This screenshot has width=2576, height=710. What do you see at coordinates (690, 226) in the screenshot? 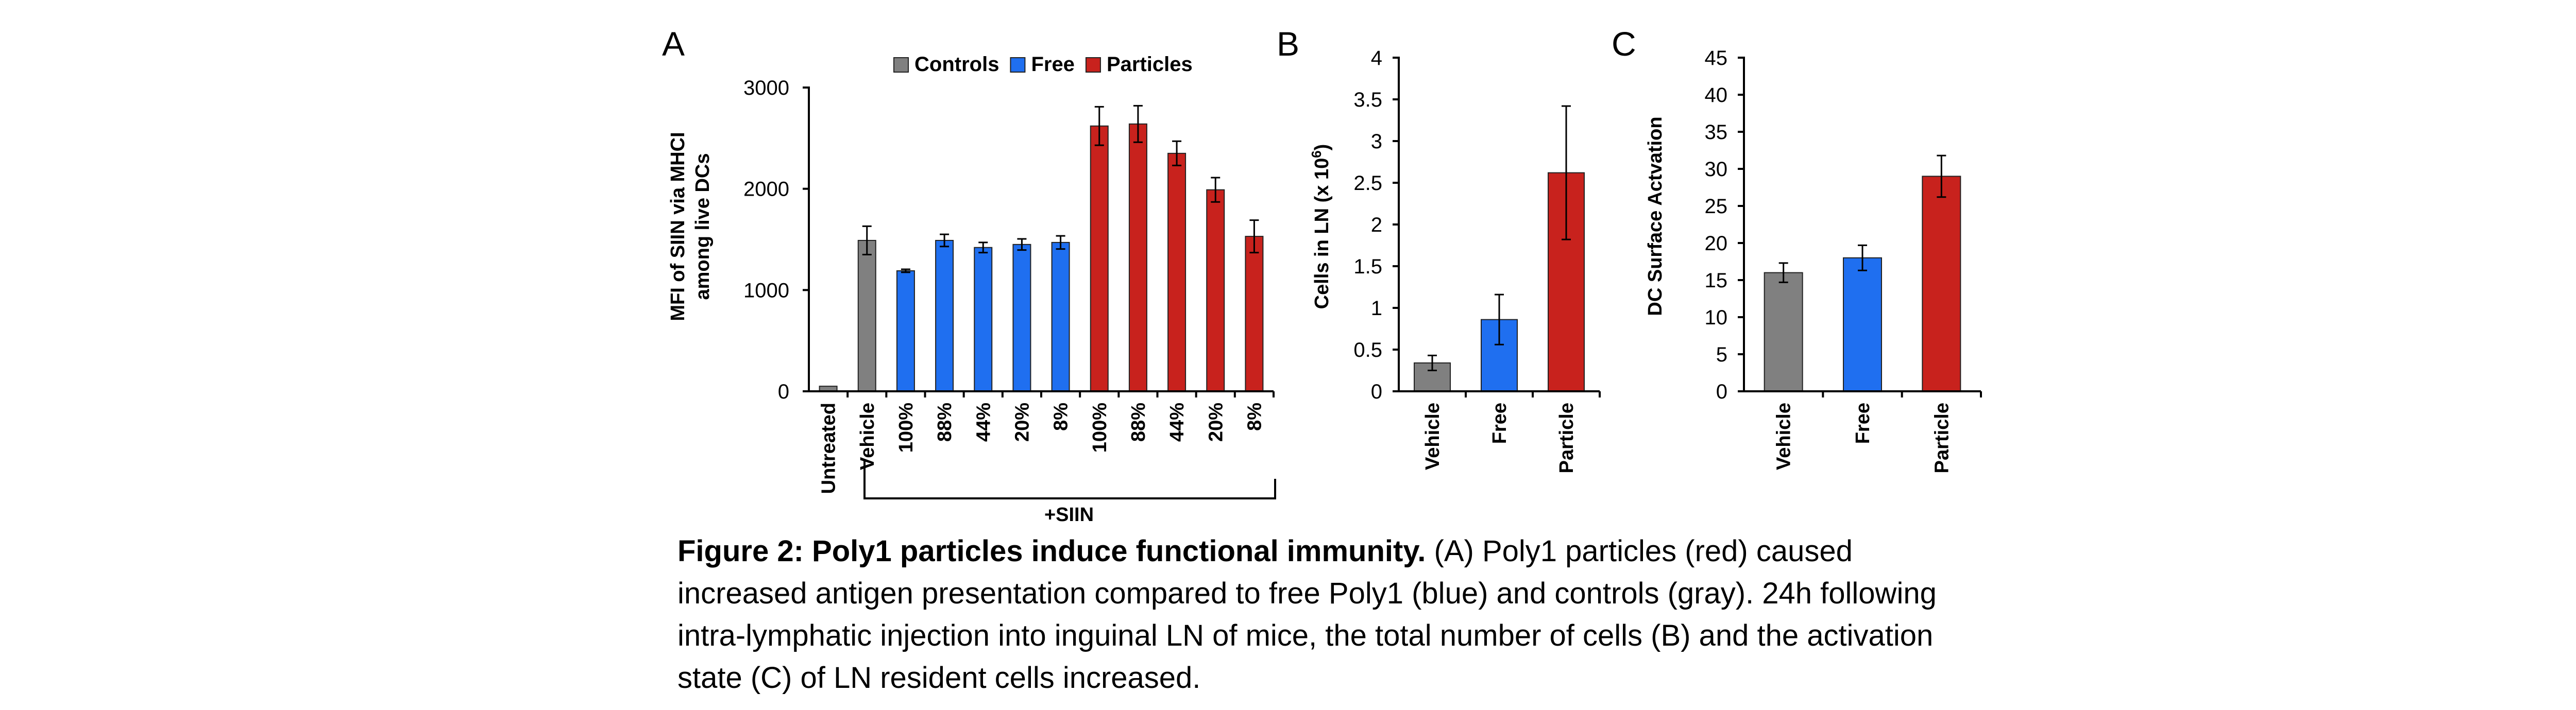
I see `y-axis-title: MFI of SIIN via MHCI among live DCs` at bounding box center [690, 226].